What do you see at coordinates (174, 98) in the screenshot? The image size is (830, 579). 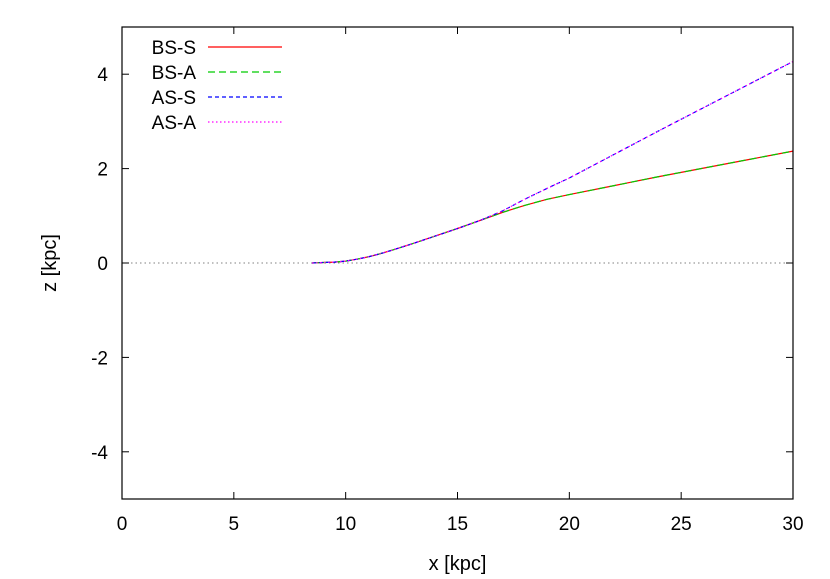 I see `legend-label-as-s: AS-S` at bounding box center [174, 98].